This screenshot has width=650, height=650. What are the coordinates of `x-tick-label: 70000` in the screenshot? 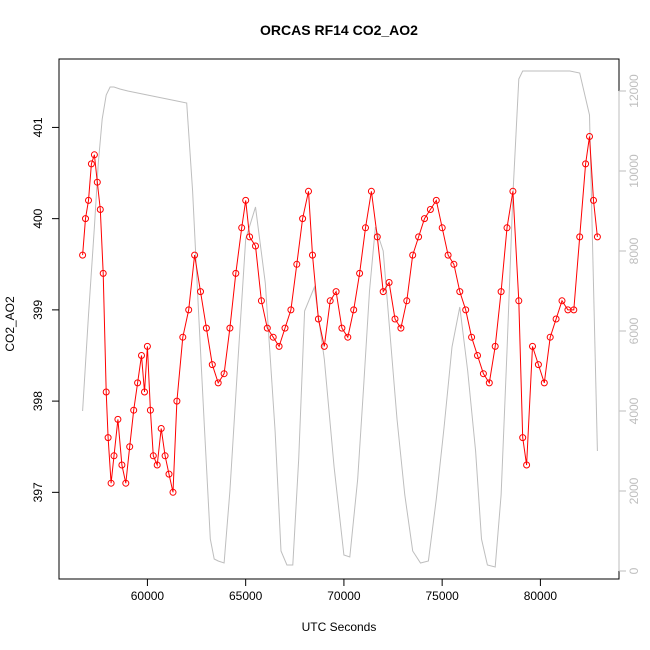 It's located at (344, 596).